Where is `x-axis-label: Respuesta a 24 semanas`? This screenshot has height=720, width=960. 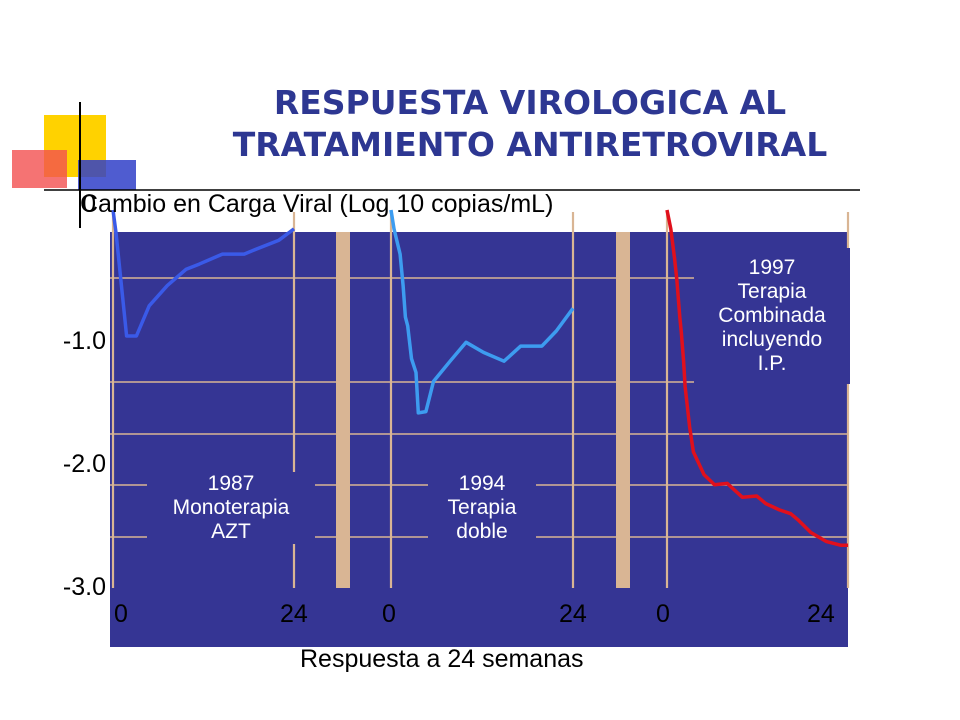 x-axis-label: Respuesta a 24 semanas is located at coordinates (442, 659).